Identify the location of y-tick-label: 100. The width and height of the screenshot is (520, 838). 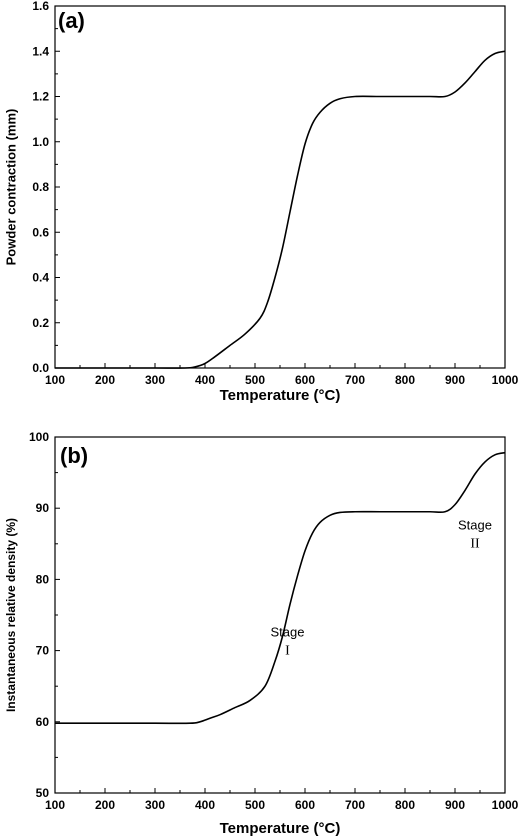
(39, 437).